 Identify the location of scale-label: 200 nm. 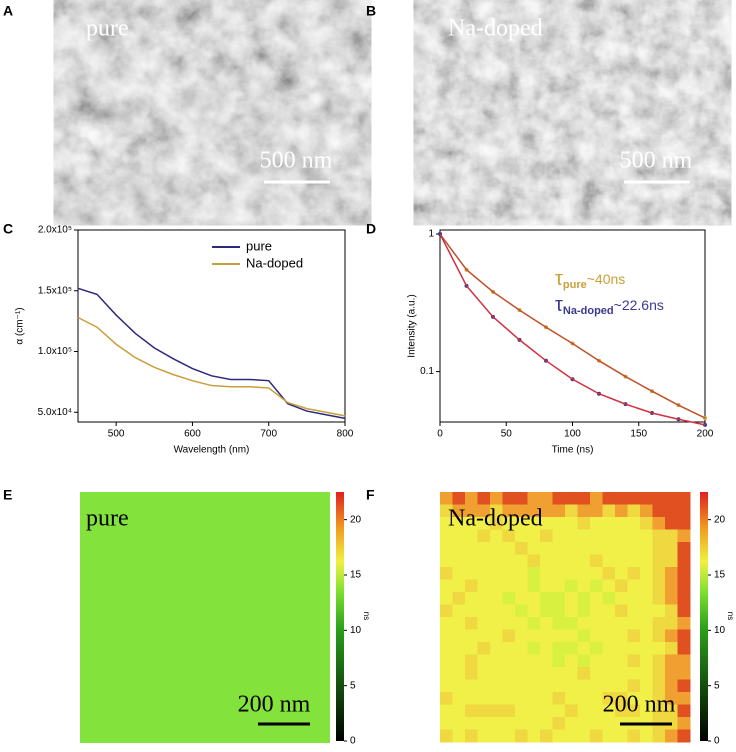
(274, 705).